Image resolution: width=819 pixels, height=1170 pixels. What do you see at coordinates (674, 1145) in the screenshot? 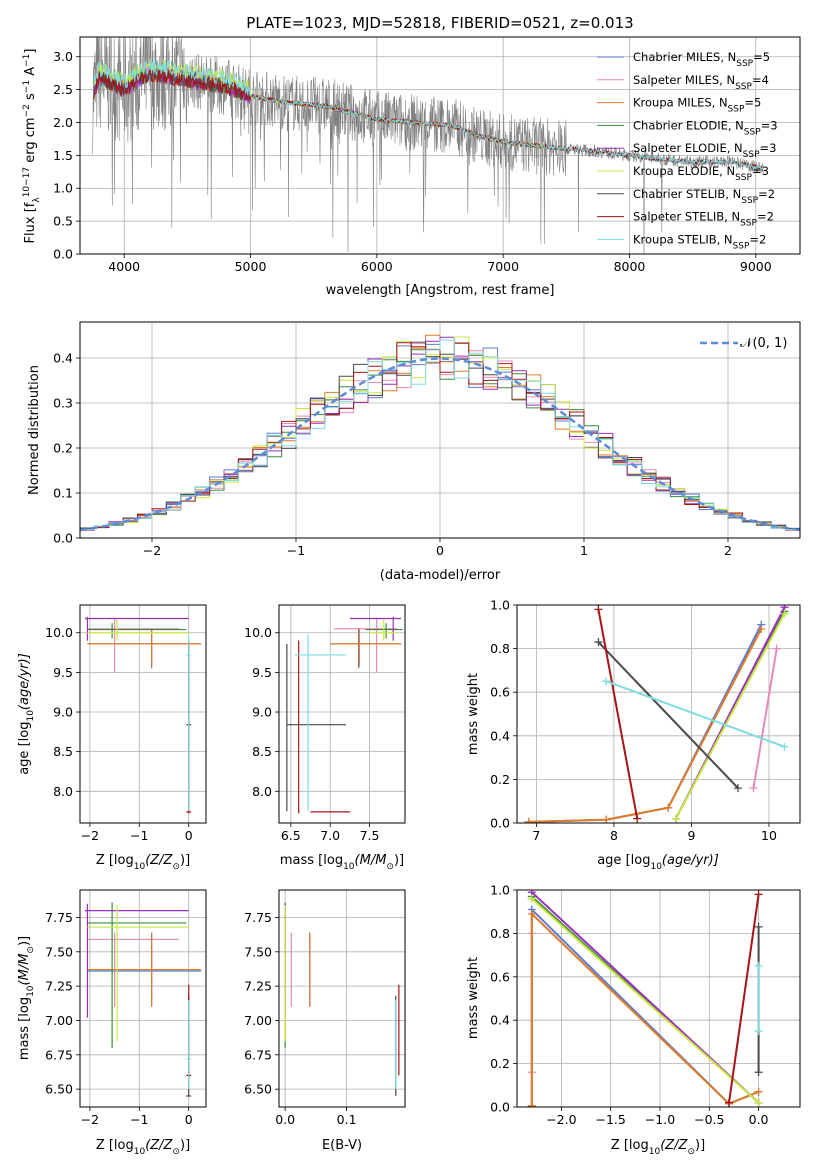
I see `x-axis-label-part: (Z/Z` at bounding box center [674, 1145].